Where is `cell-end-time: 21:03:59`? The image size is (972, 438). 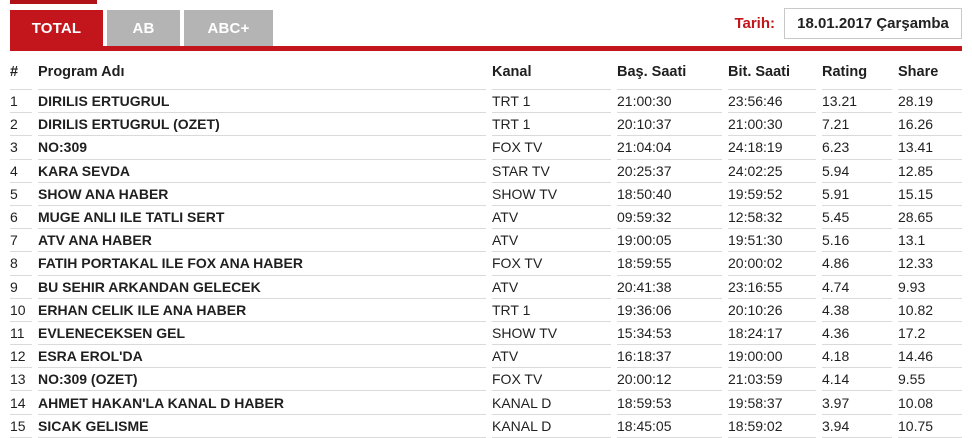
cell-end-time: 21:03:59 is located at coordinates (772, 380).